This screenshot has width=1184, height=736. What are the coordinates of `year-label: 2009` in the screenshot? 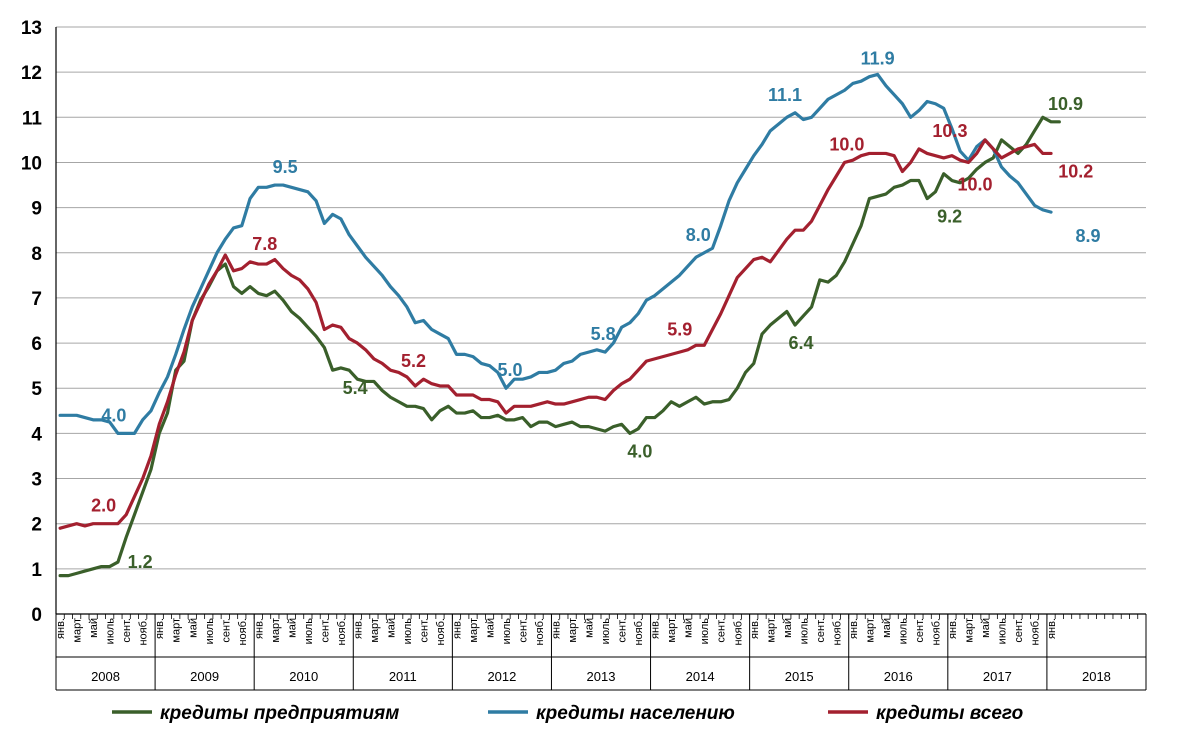 It's located at (204, 676).